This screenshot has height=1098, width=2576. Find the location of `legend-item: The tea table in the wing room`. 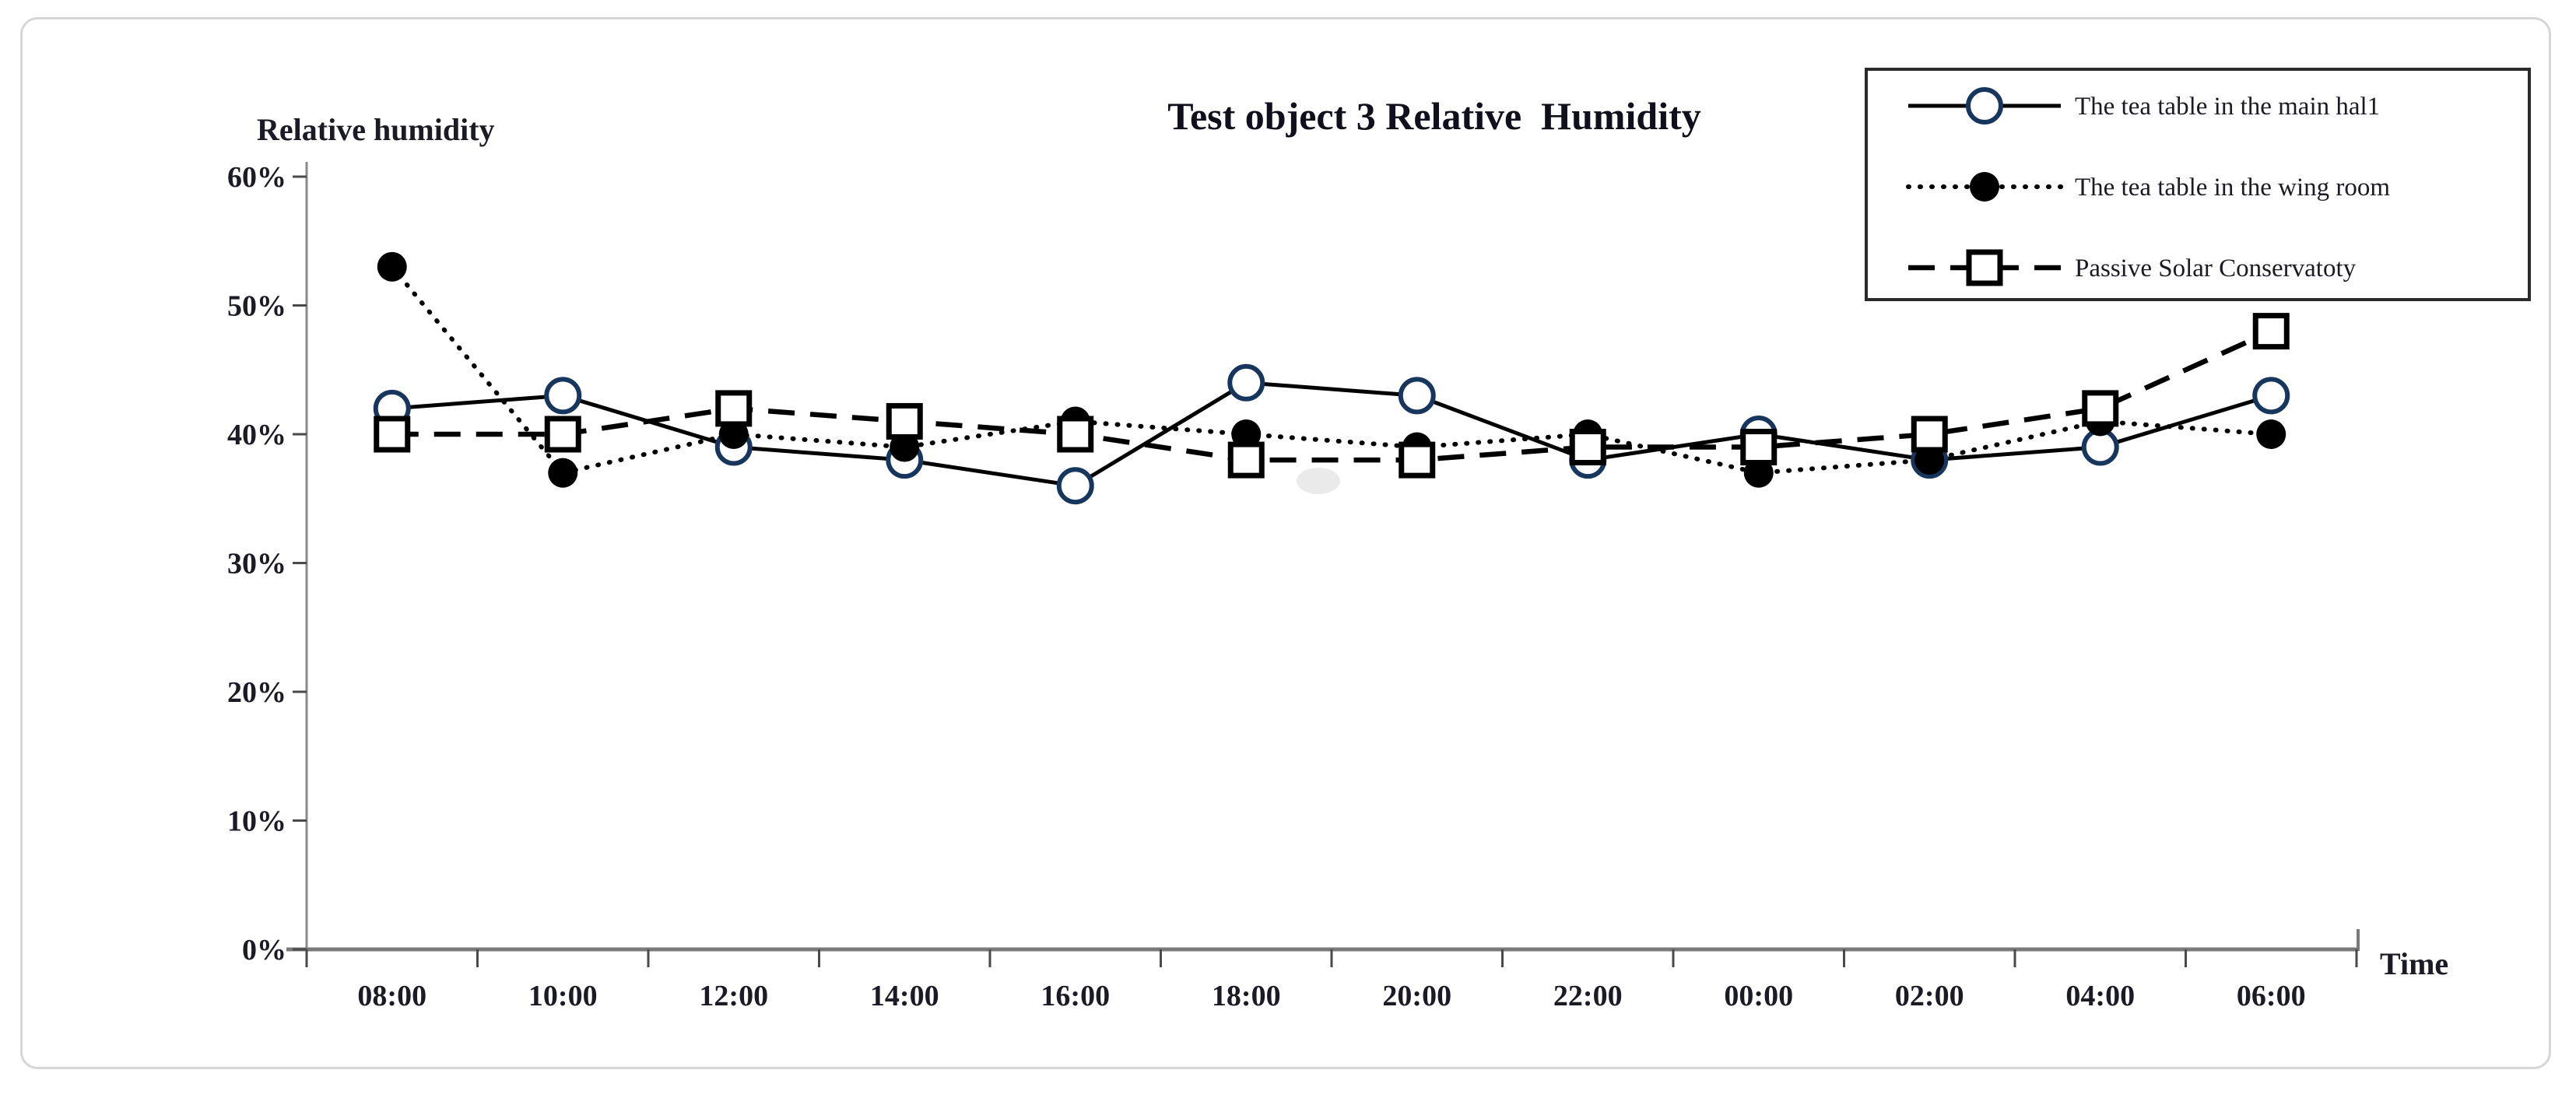

legend-item: The tea table in the wing room is located at coordinates (2148, 187).